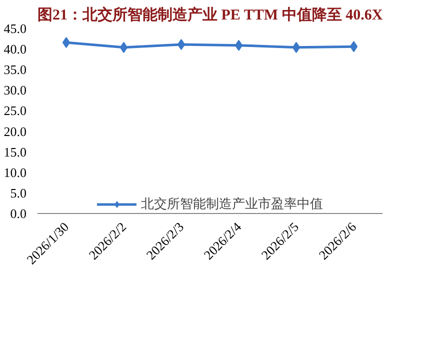 The width and height of the screenshot is (434, 339). Describe the element at coordinates (15, 152) in the screenshot. I see `y-tick-label: 15.0` at that location.